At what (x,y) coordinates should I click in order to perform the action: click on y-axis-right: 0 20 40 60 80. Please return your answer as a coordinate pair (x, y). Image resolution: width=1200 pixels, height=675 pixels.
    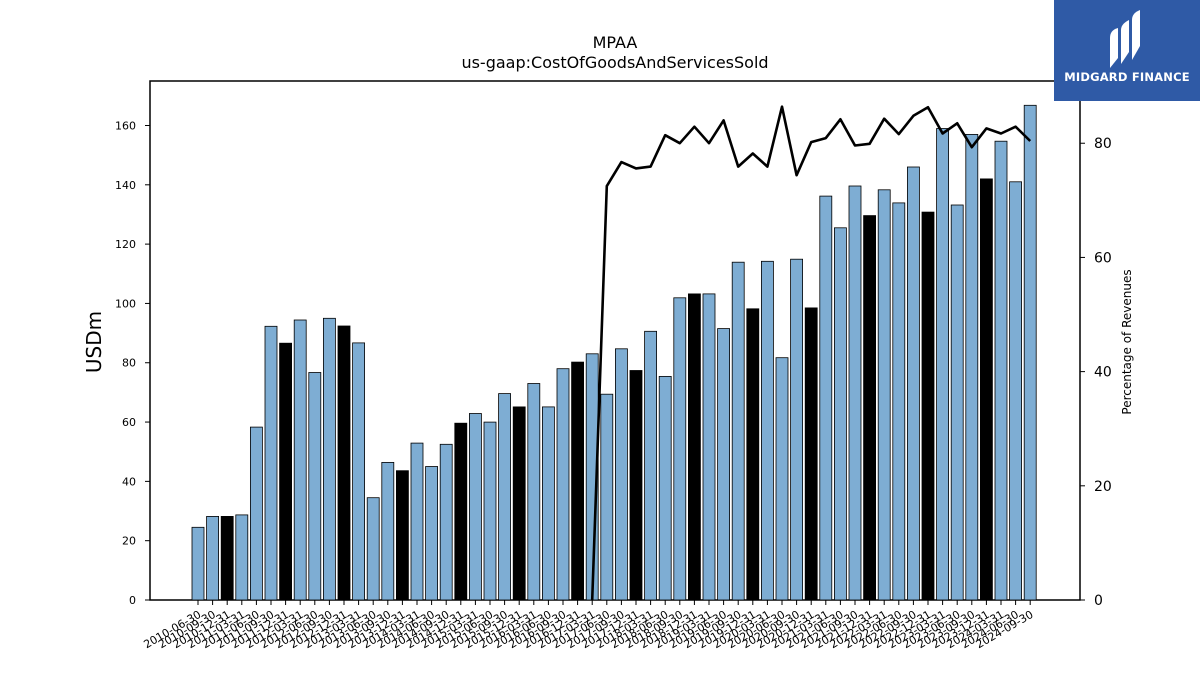
    Looking at the image, I should click on (1096, 372).